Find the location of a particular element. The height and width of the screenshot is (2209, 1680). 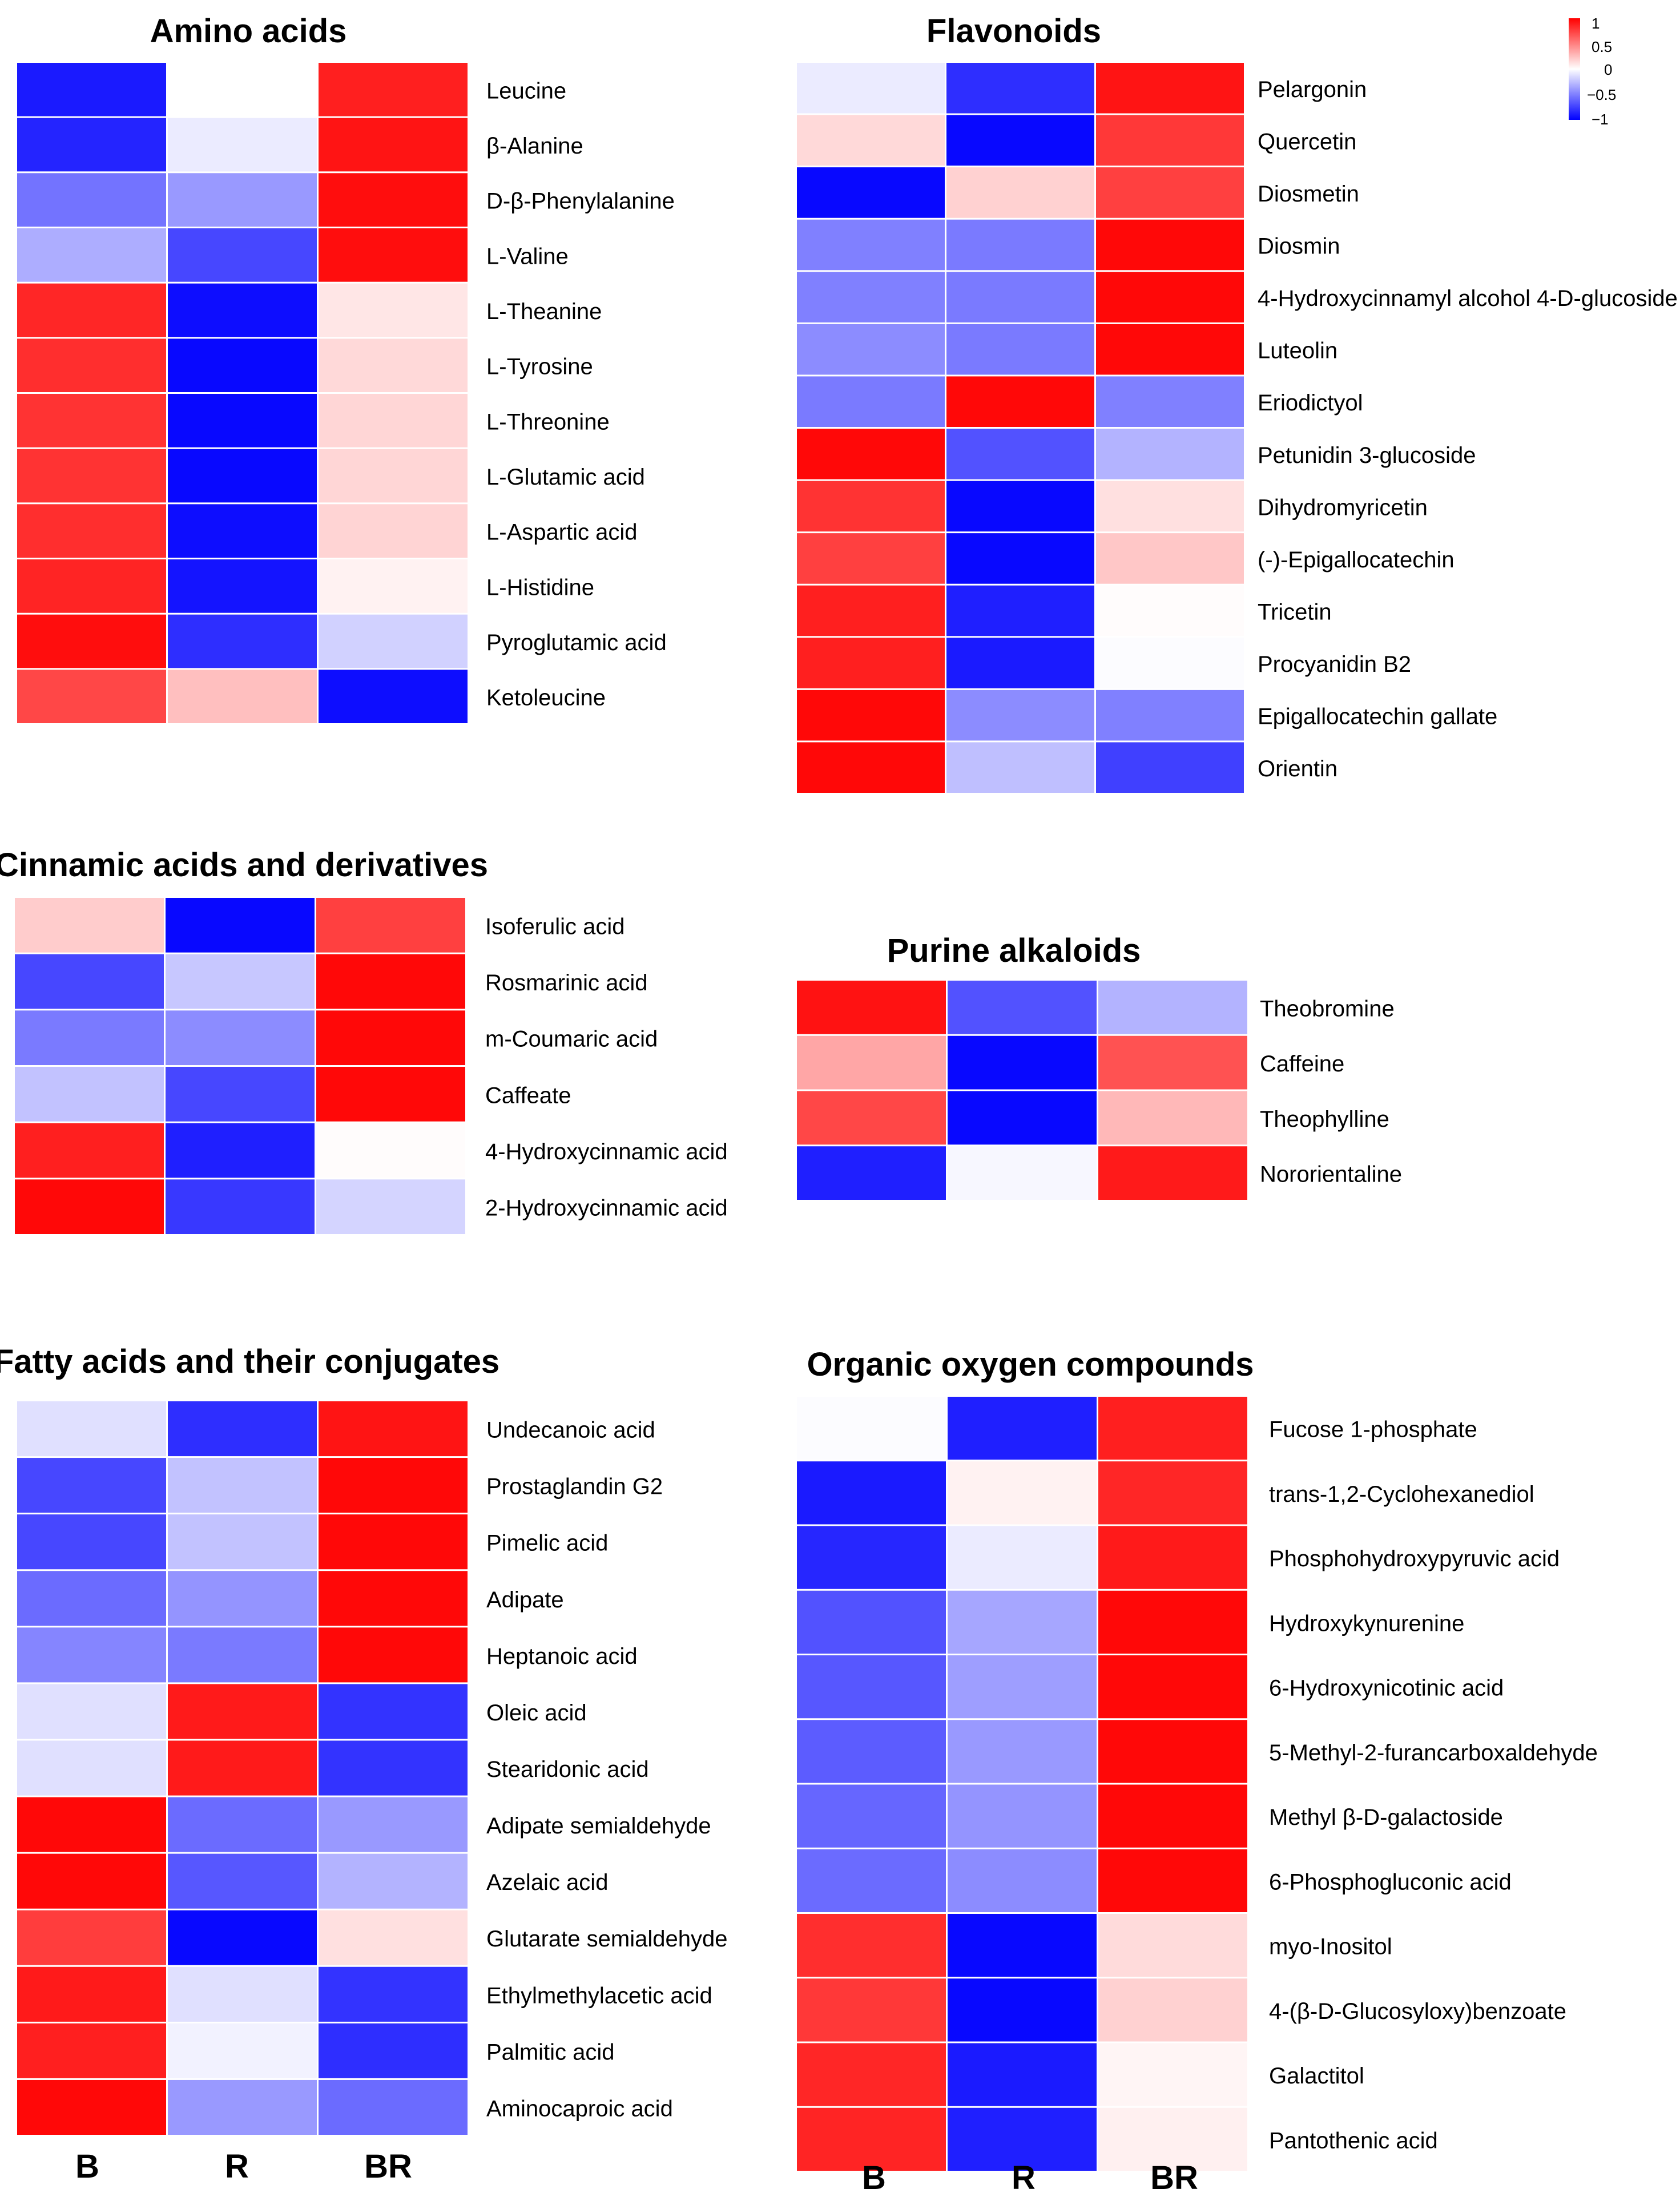

row-label: trans-1,2-Cyclohexanediol is located at coordinates (1401, 1494).